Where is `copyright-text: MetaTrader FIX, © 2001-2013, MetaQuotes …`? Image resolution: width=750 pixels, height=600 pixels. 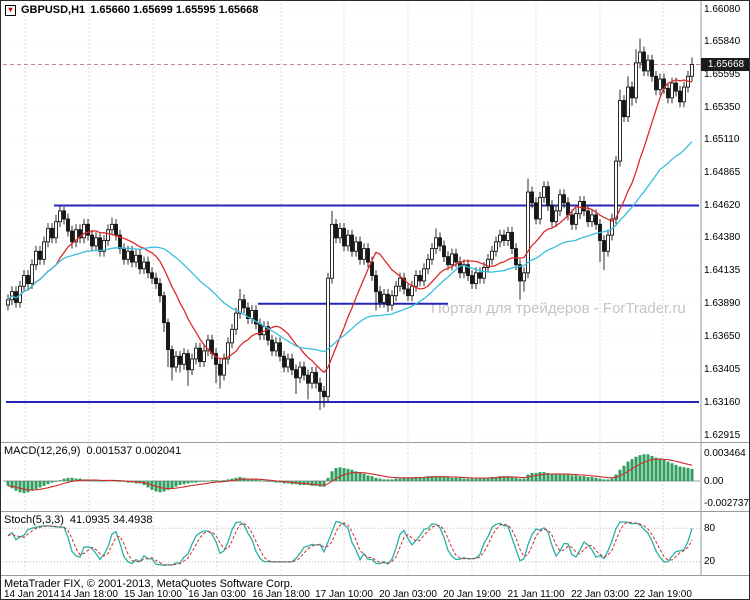
copyright-text: MetaTrader FIX, © 2001-2013, MetaQuotes … is located at coordinates (148, 584).